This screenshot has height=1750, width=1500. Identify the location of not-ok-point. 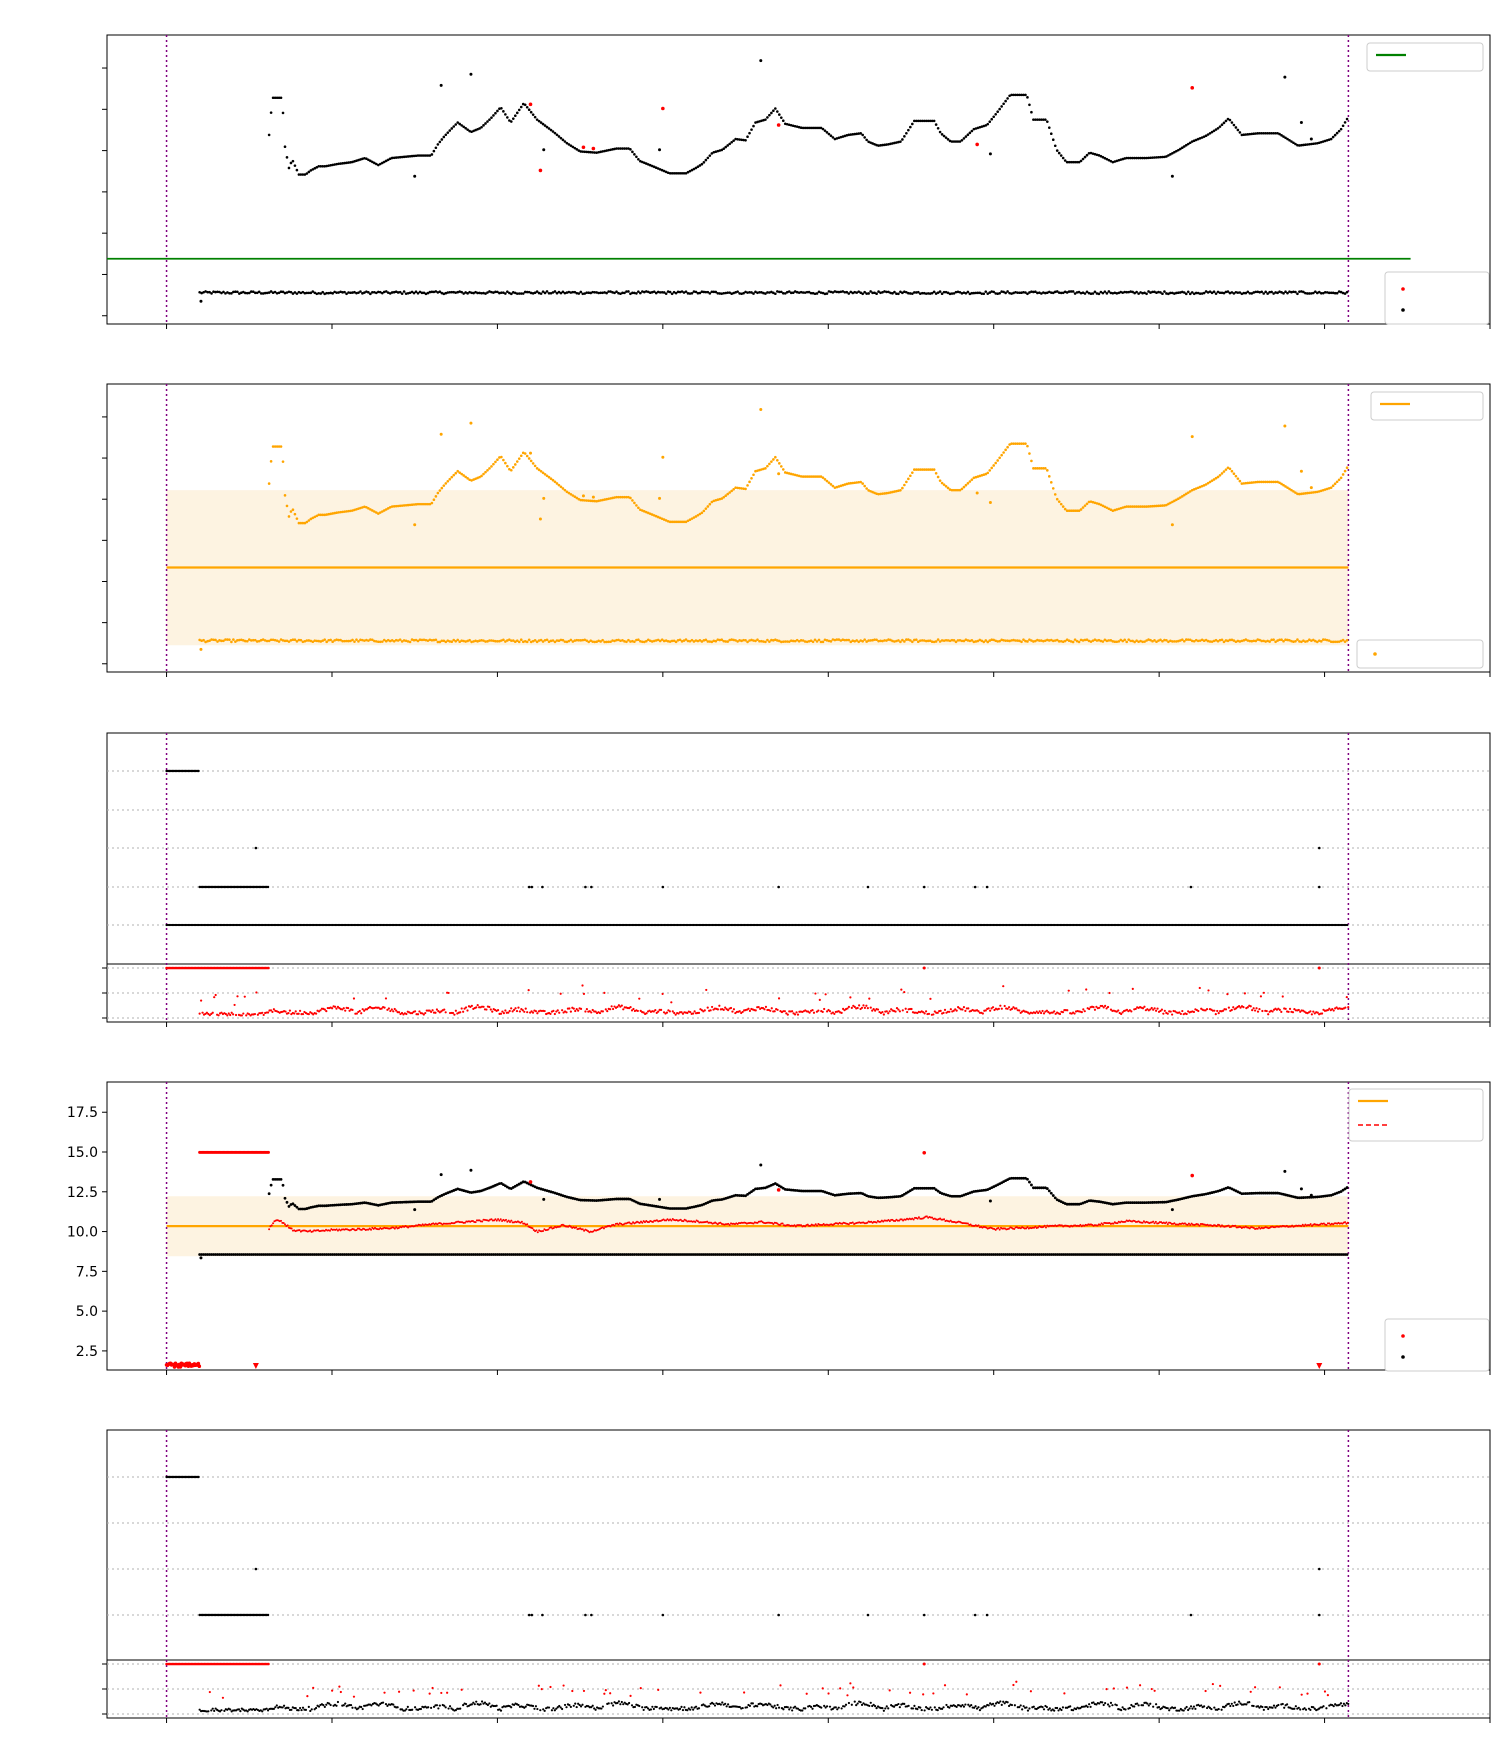
(663, 108).